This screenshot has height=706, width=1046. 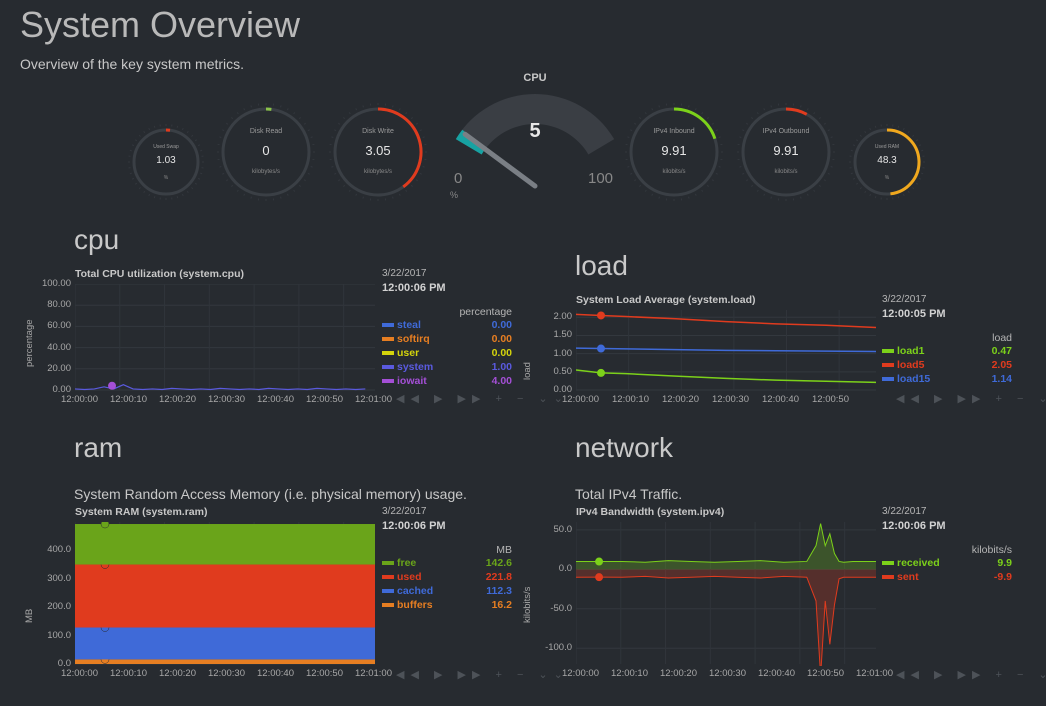 I want to click on gauge-value: 3.05, so click(x=378, y=150).